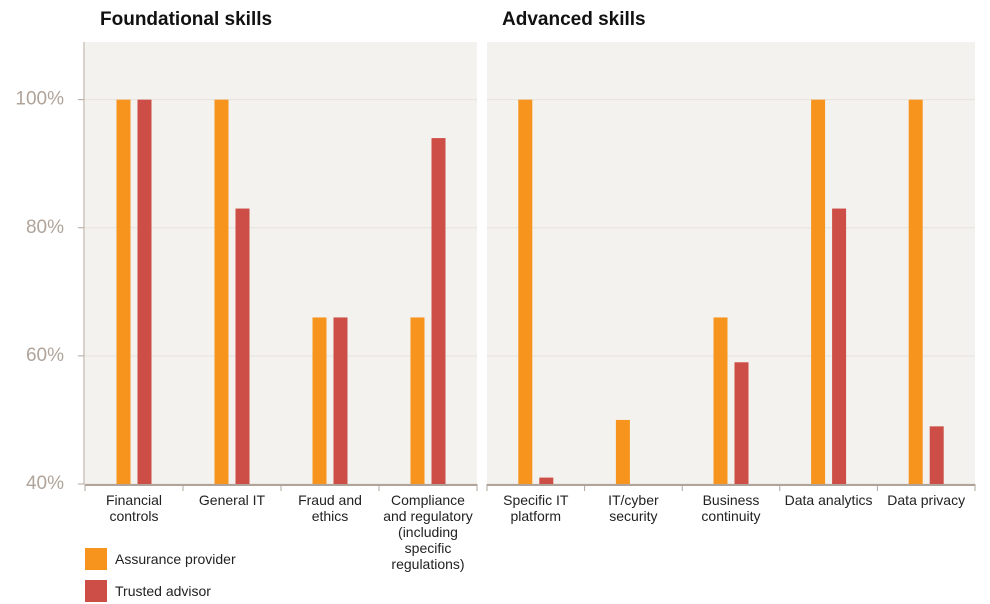 This screenshot has height=604, width=990. What do you see at coordinates (574, 19) in the screenshot?
I see `panel-title: Advanced skills` at bounding box center [574, 19].